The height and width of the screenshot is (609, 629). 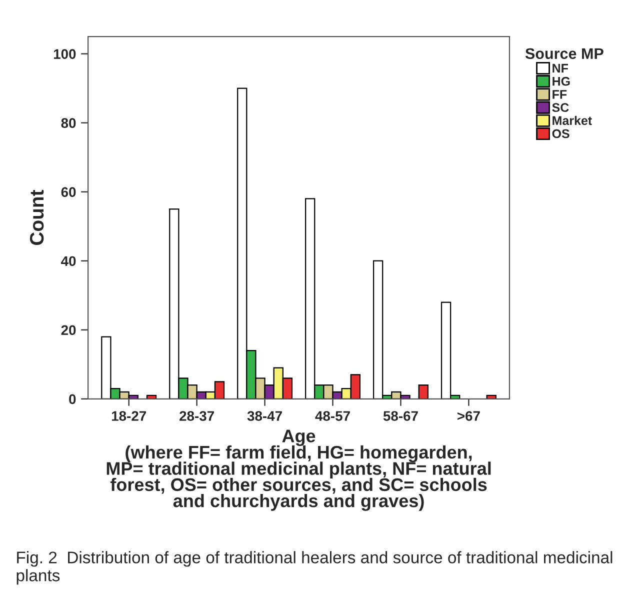 What do you see at coordinates (264, 416) in the screenshot?
I see `x-tick-label: 38-47` at bounding box center [264, 416].